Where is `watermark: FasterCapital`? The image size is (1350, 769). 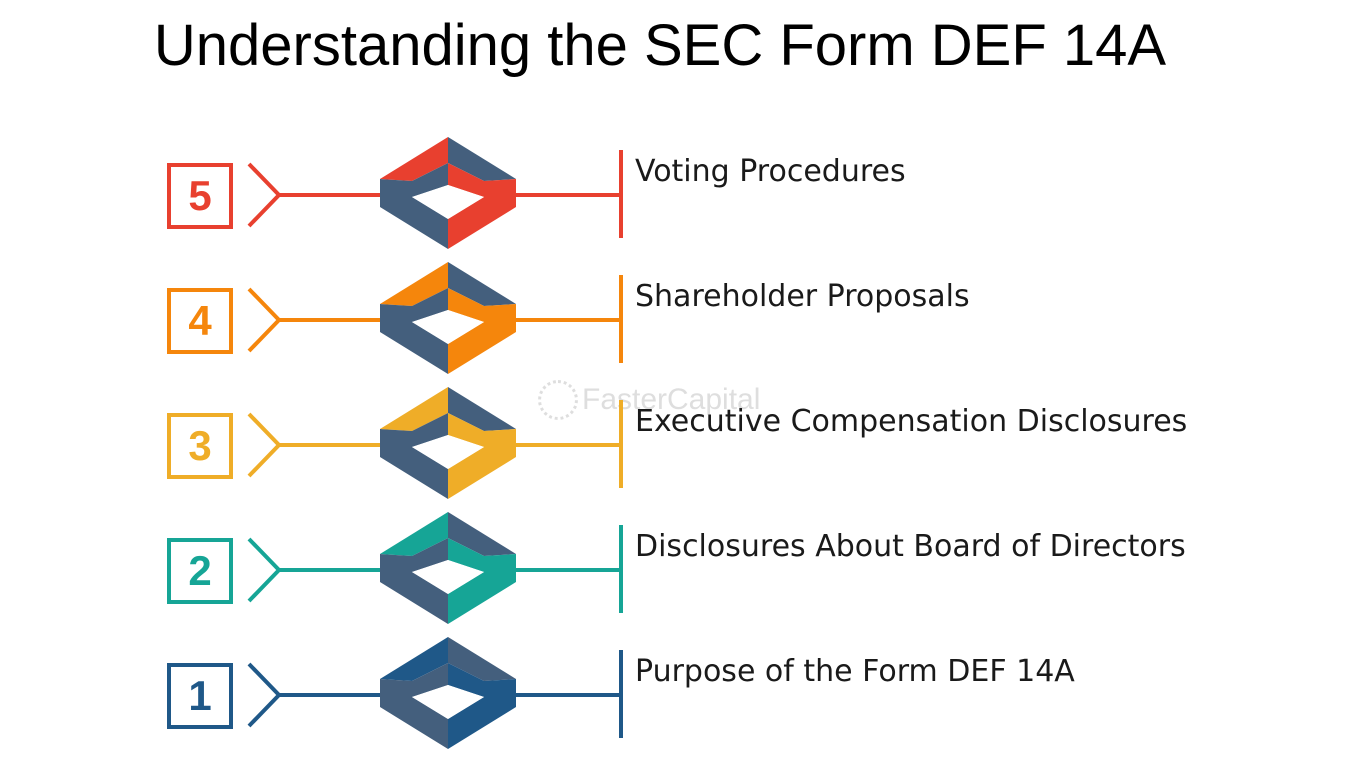 watermark: FasterCapital is located at coordinates (649, 400).